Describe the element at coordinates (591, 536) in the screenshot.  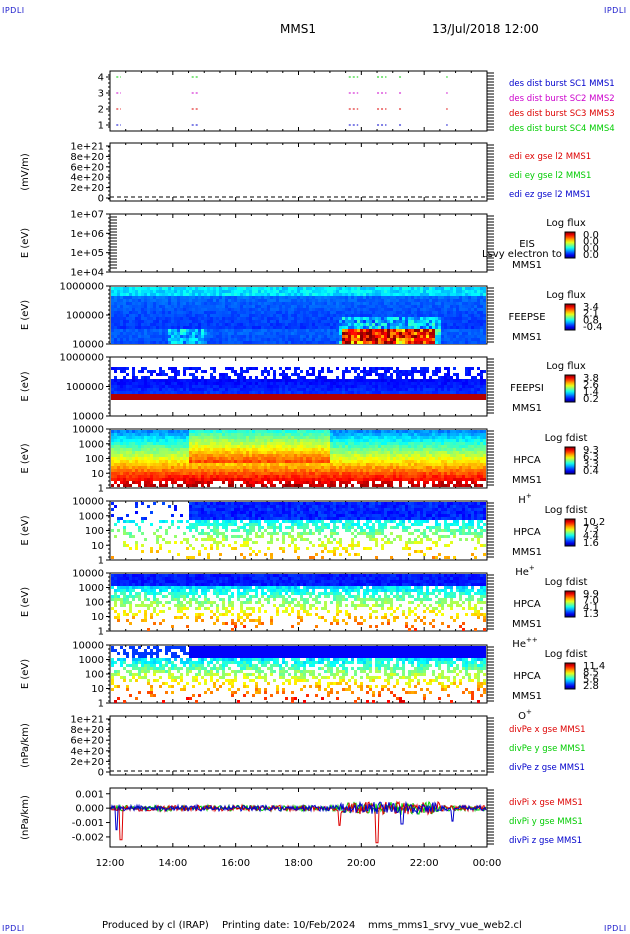
I see `panel-7-colorbar-tick: 4.4` at that location.